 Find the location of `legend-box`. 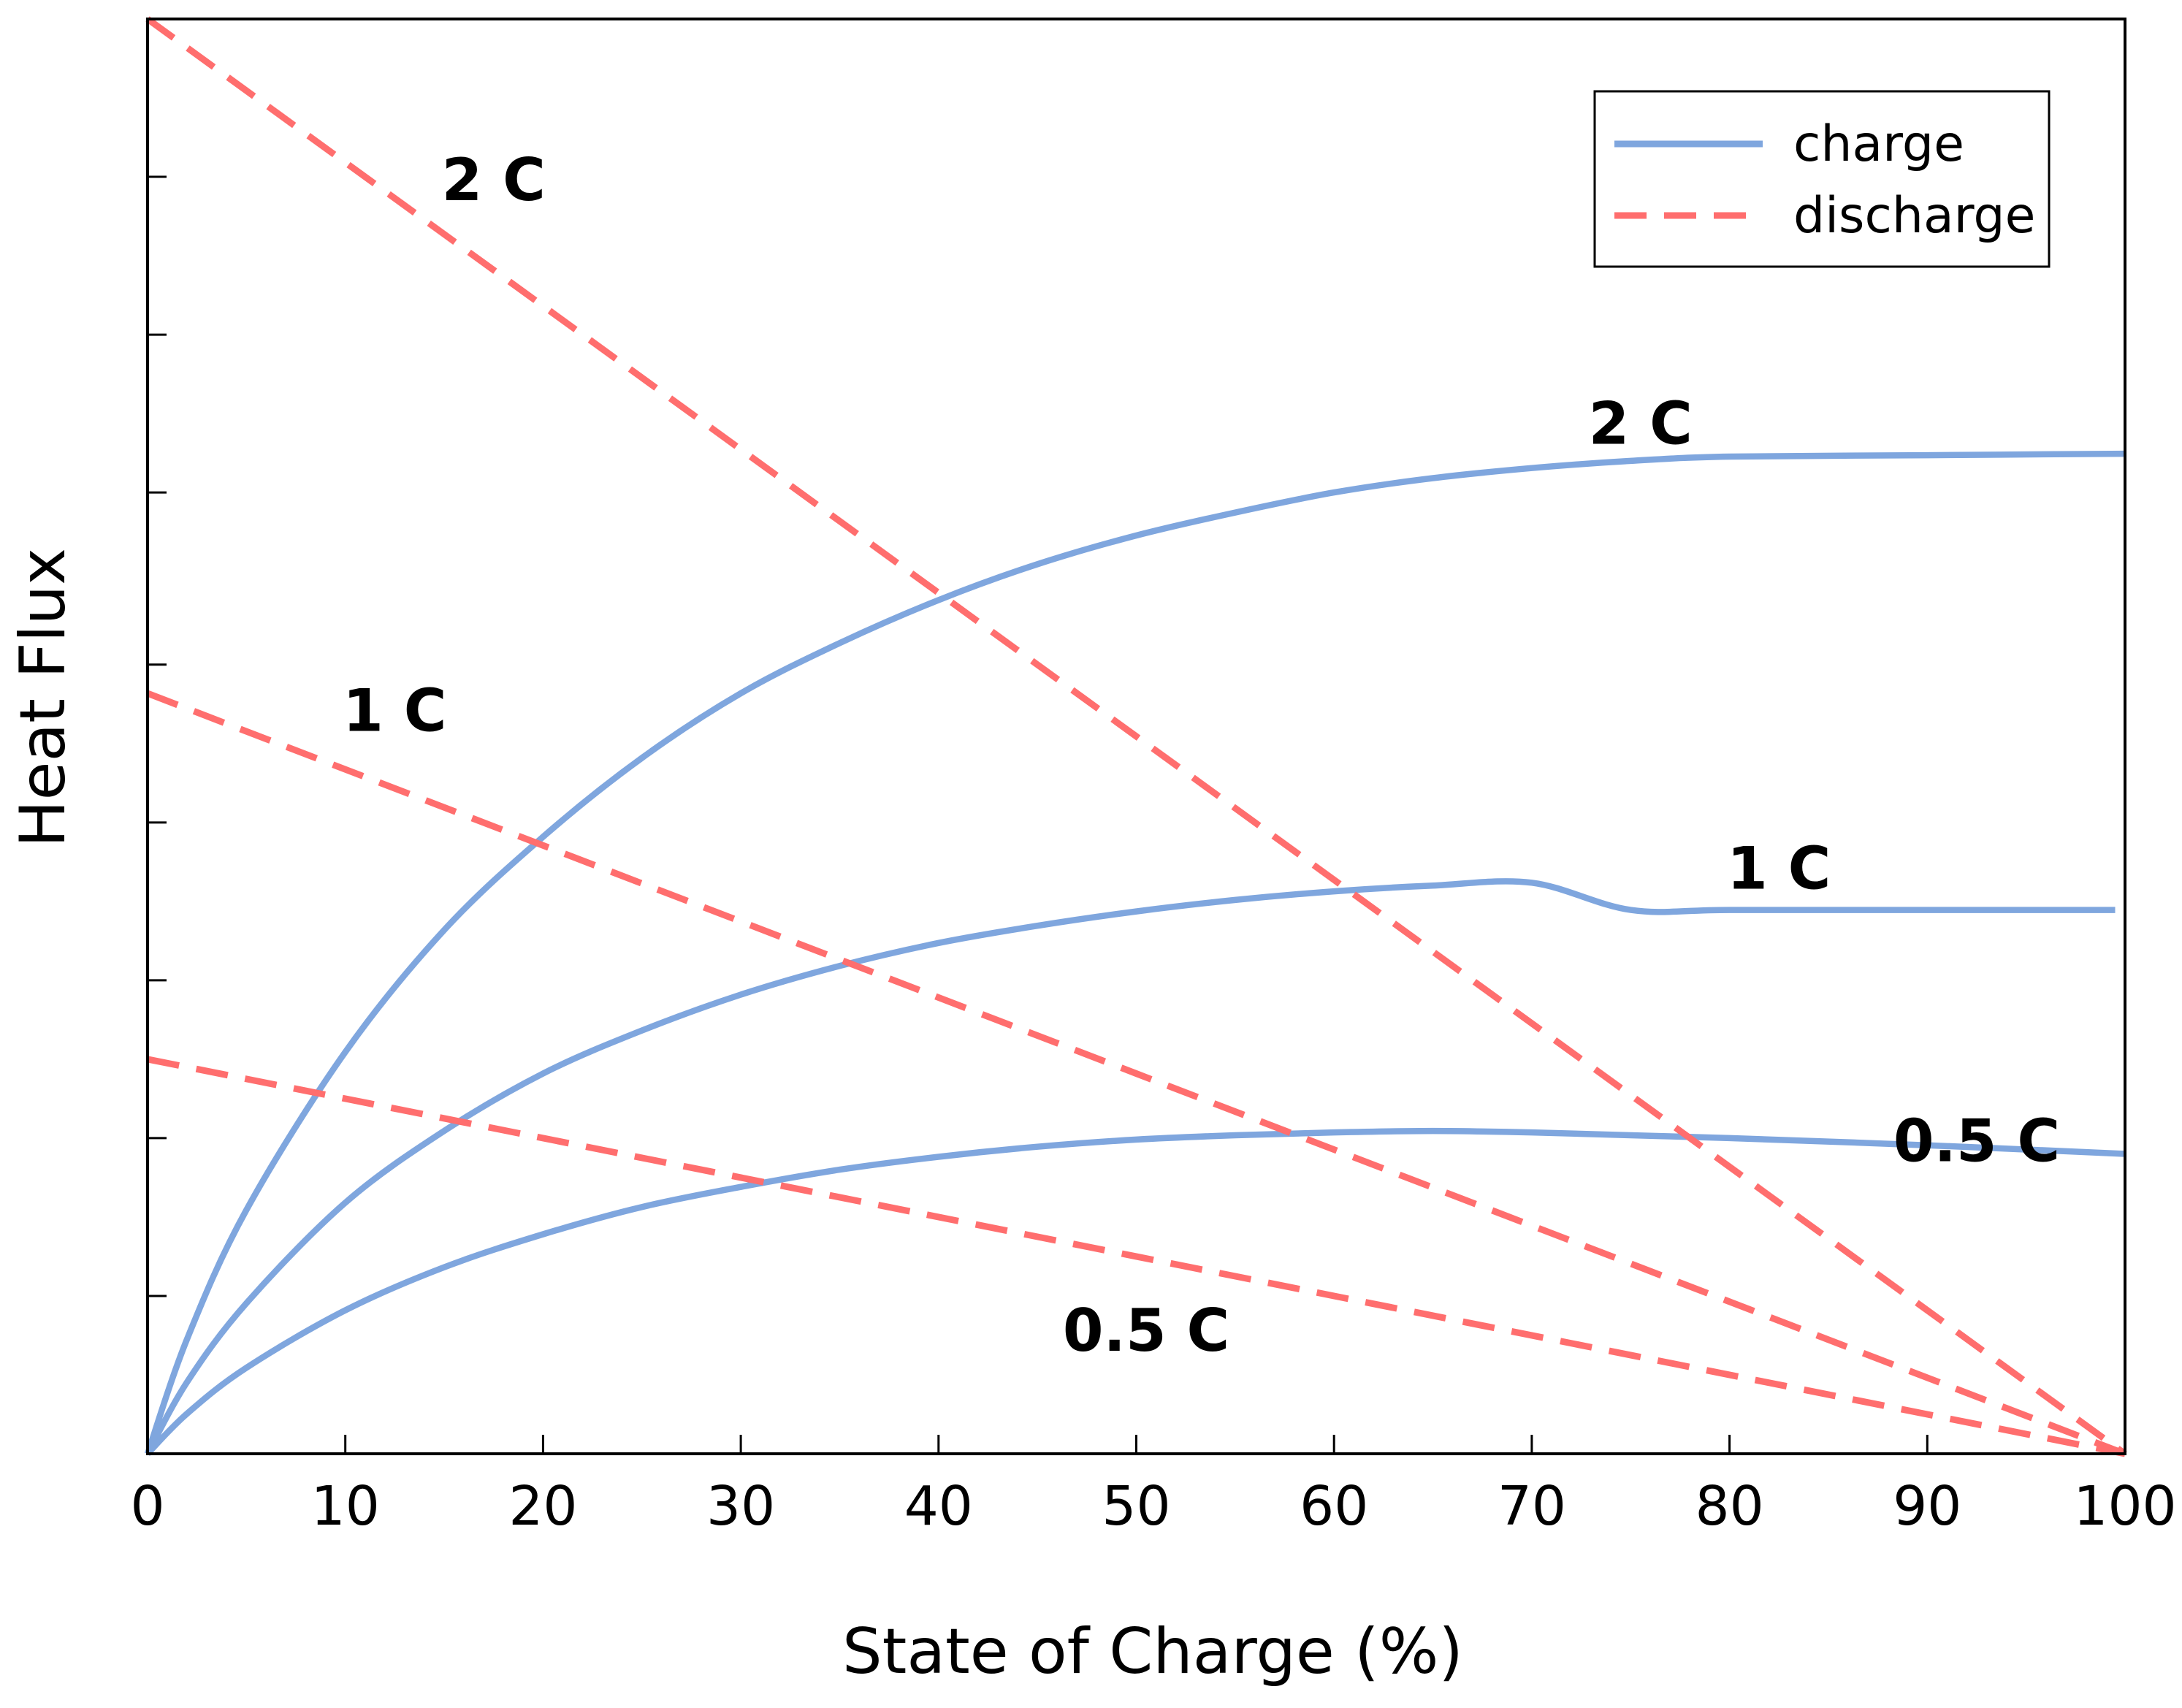

legend-box is located at coordinates (1822, 179).